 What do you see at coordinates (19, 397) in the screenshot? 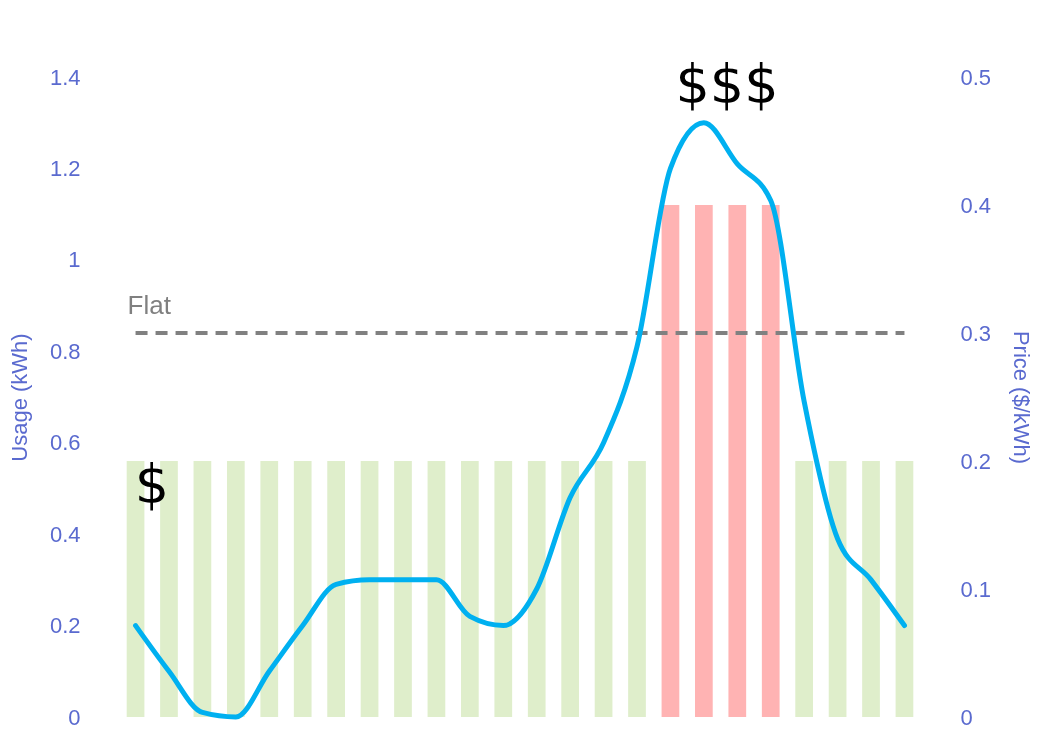
I see `y-axis-title: Usage (kWh)` at bounding box center [19, 397].